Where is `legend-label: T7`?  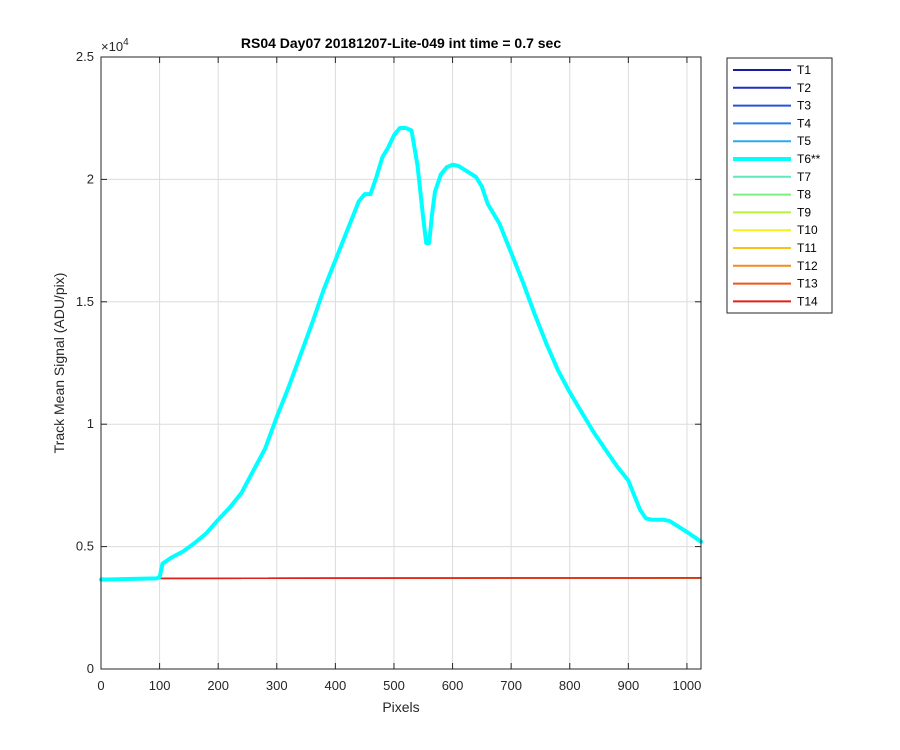
legend-label: T7 is located at coordinates (804, 177).